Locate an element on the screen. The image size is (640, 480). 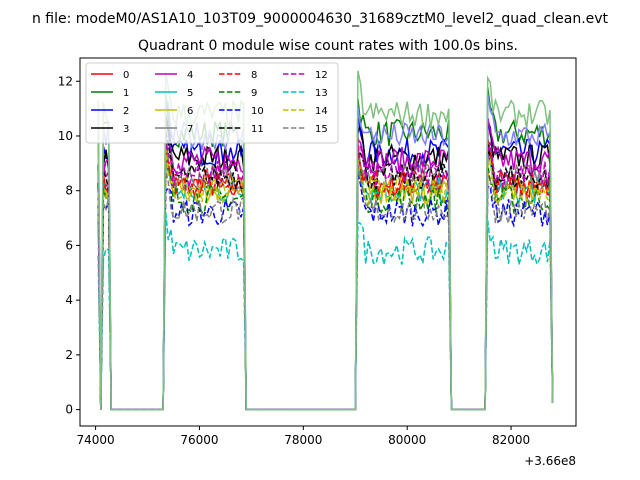
legend-label-12: 12 is located at coordinates (321, 75).